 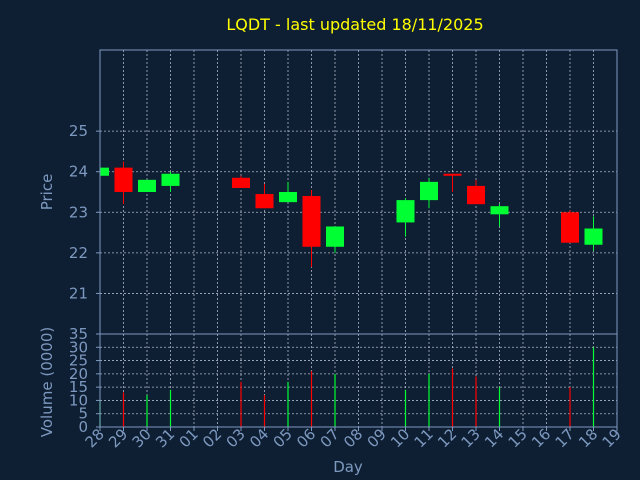 I want to click on volume-tick-label: 25, so click(x=78, y=361).